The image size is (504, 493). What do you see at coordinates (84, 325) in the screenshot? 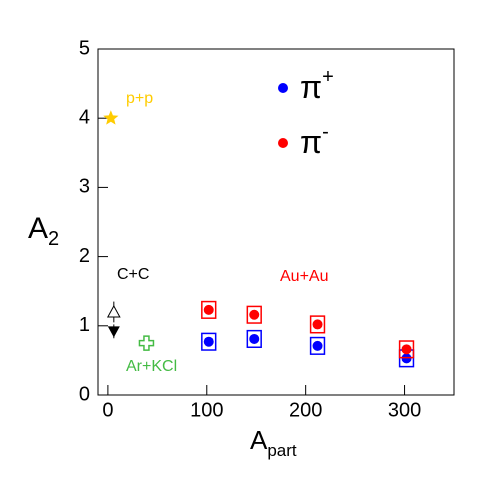
I see `y-tick-label: 1` at bounding box center [84, 325].